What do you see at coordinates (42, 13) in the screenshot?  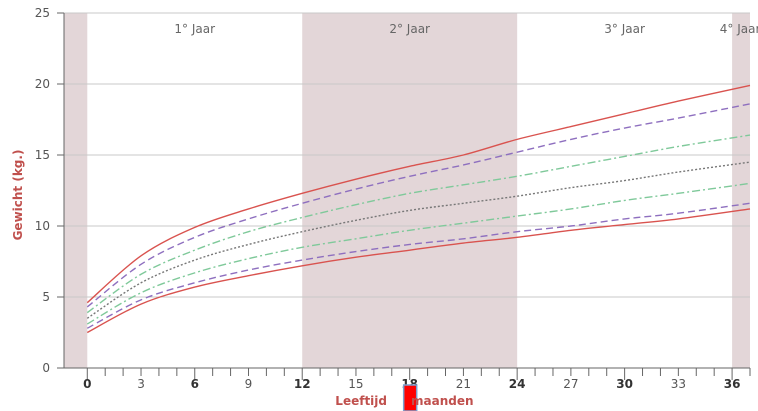 I see `y-tick-label: 25` at bounding box center [42, 13].